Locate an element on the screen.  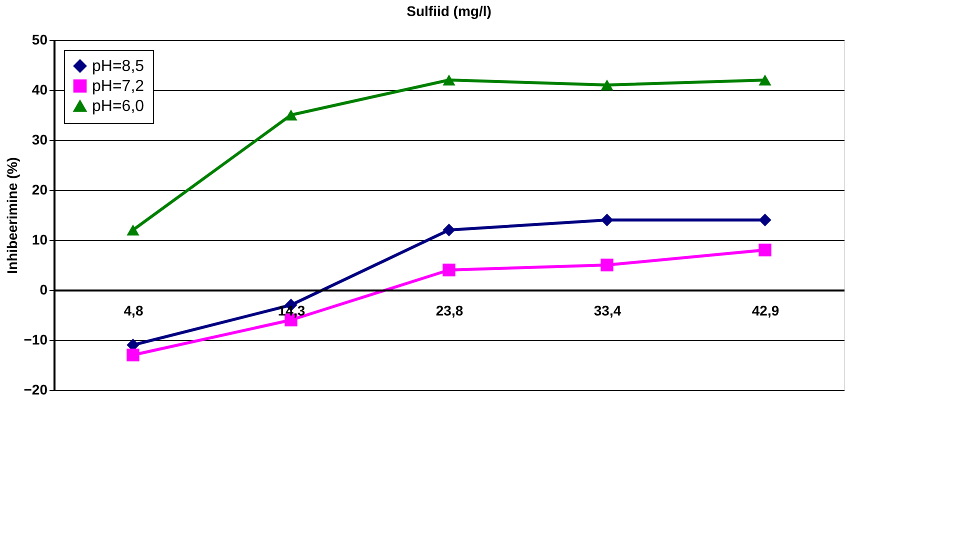
y-tick-label: −10 is located at coordinates (36, 340).